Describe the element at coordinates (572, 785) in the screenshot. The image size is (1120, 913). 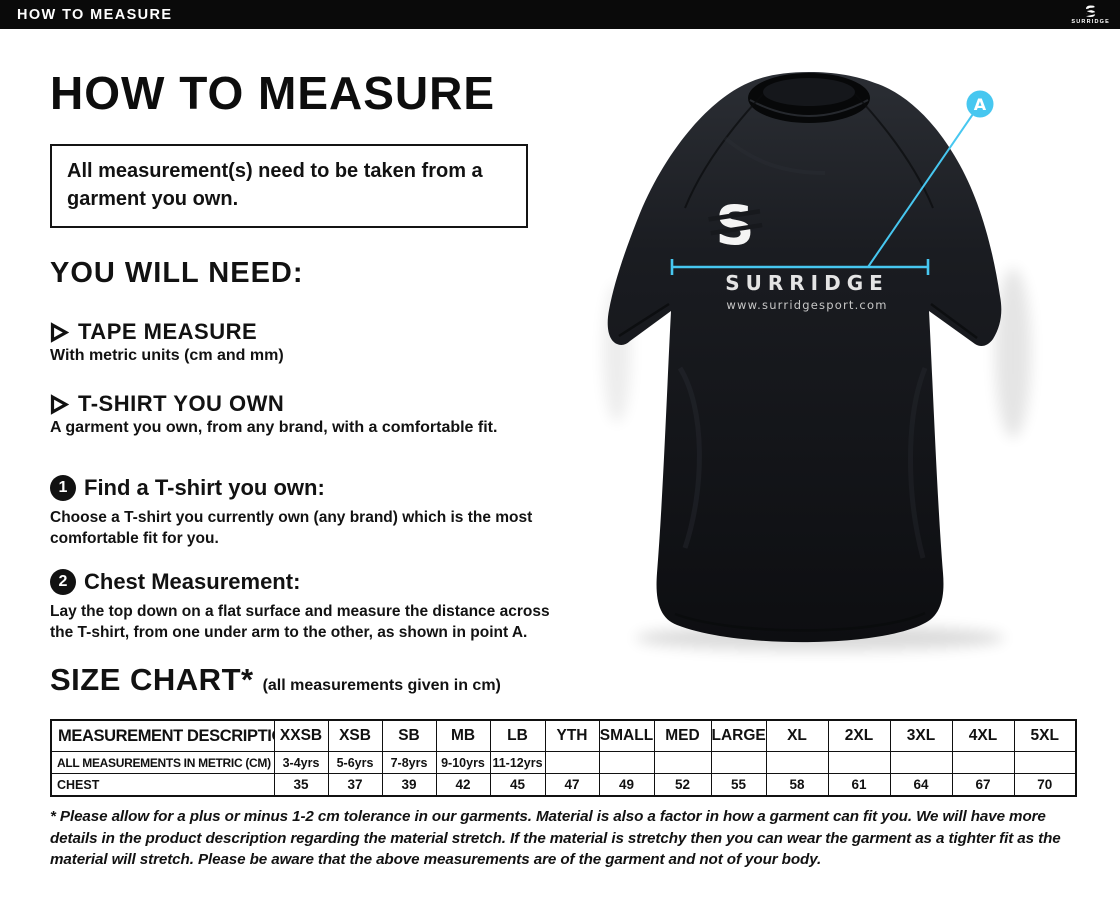
I see `cell: 47` at that location.